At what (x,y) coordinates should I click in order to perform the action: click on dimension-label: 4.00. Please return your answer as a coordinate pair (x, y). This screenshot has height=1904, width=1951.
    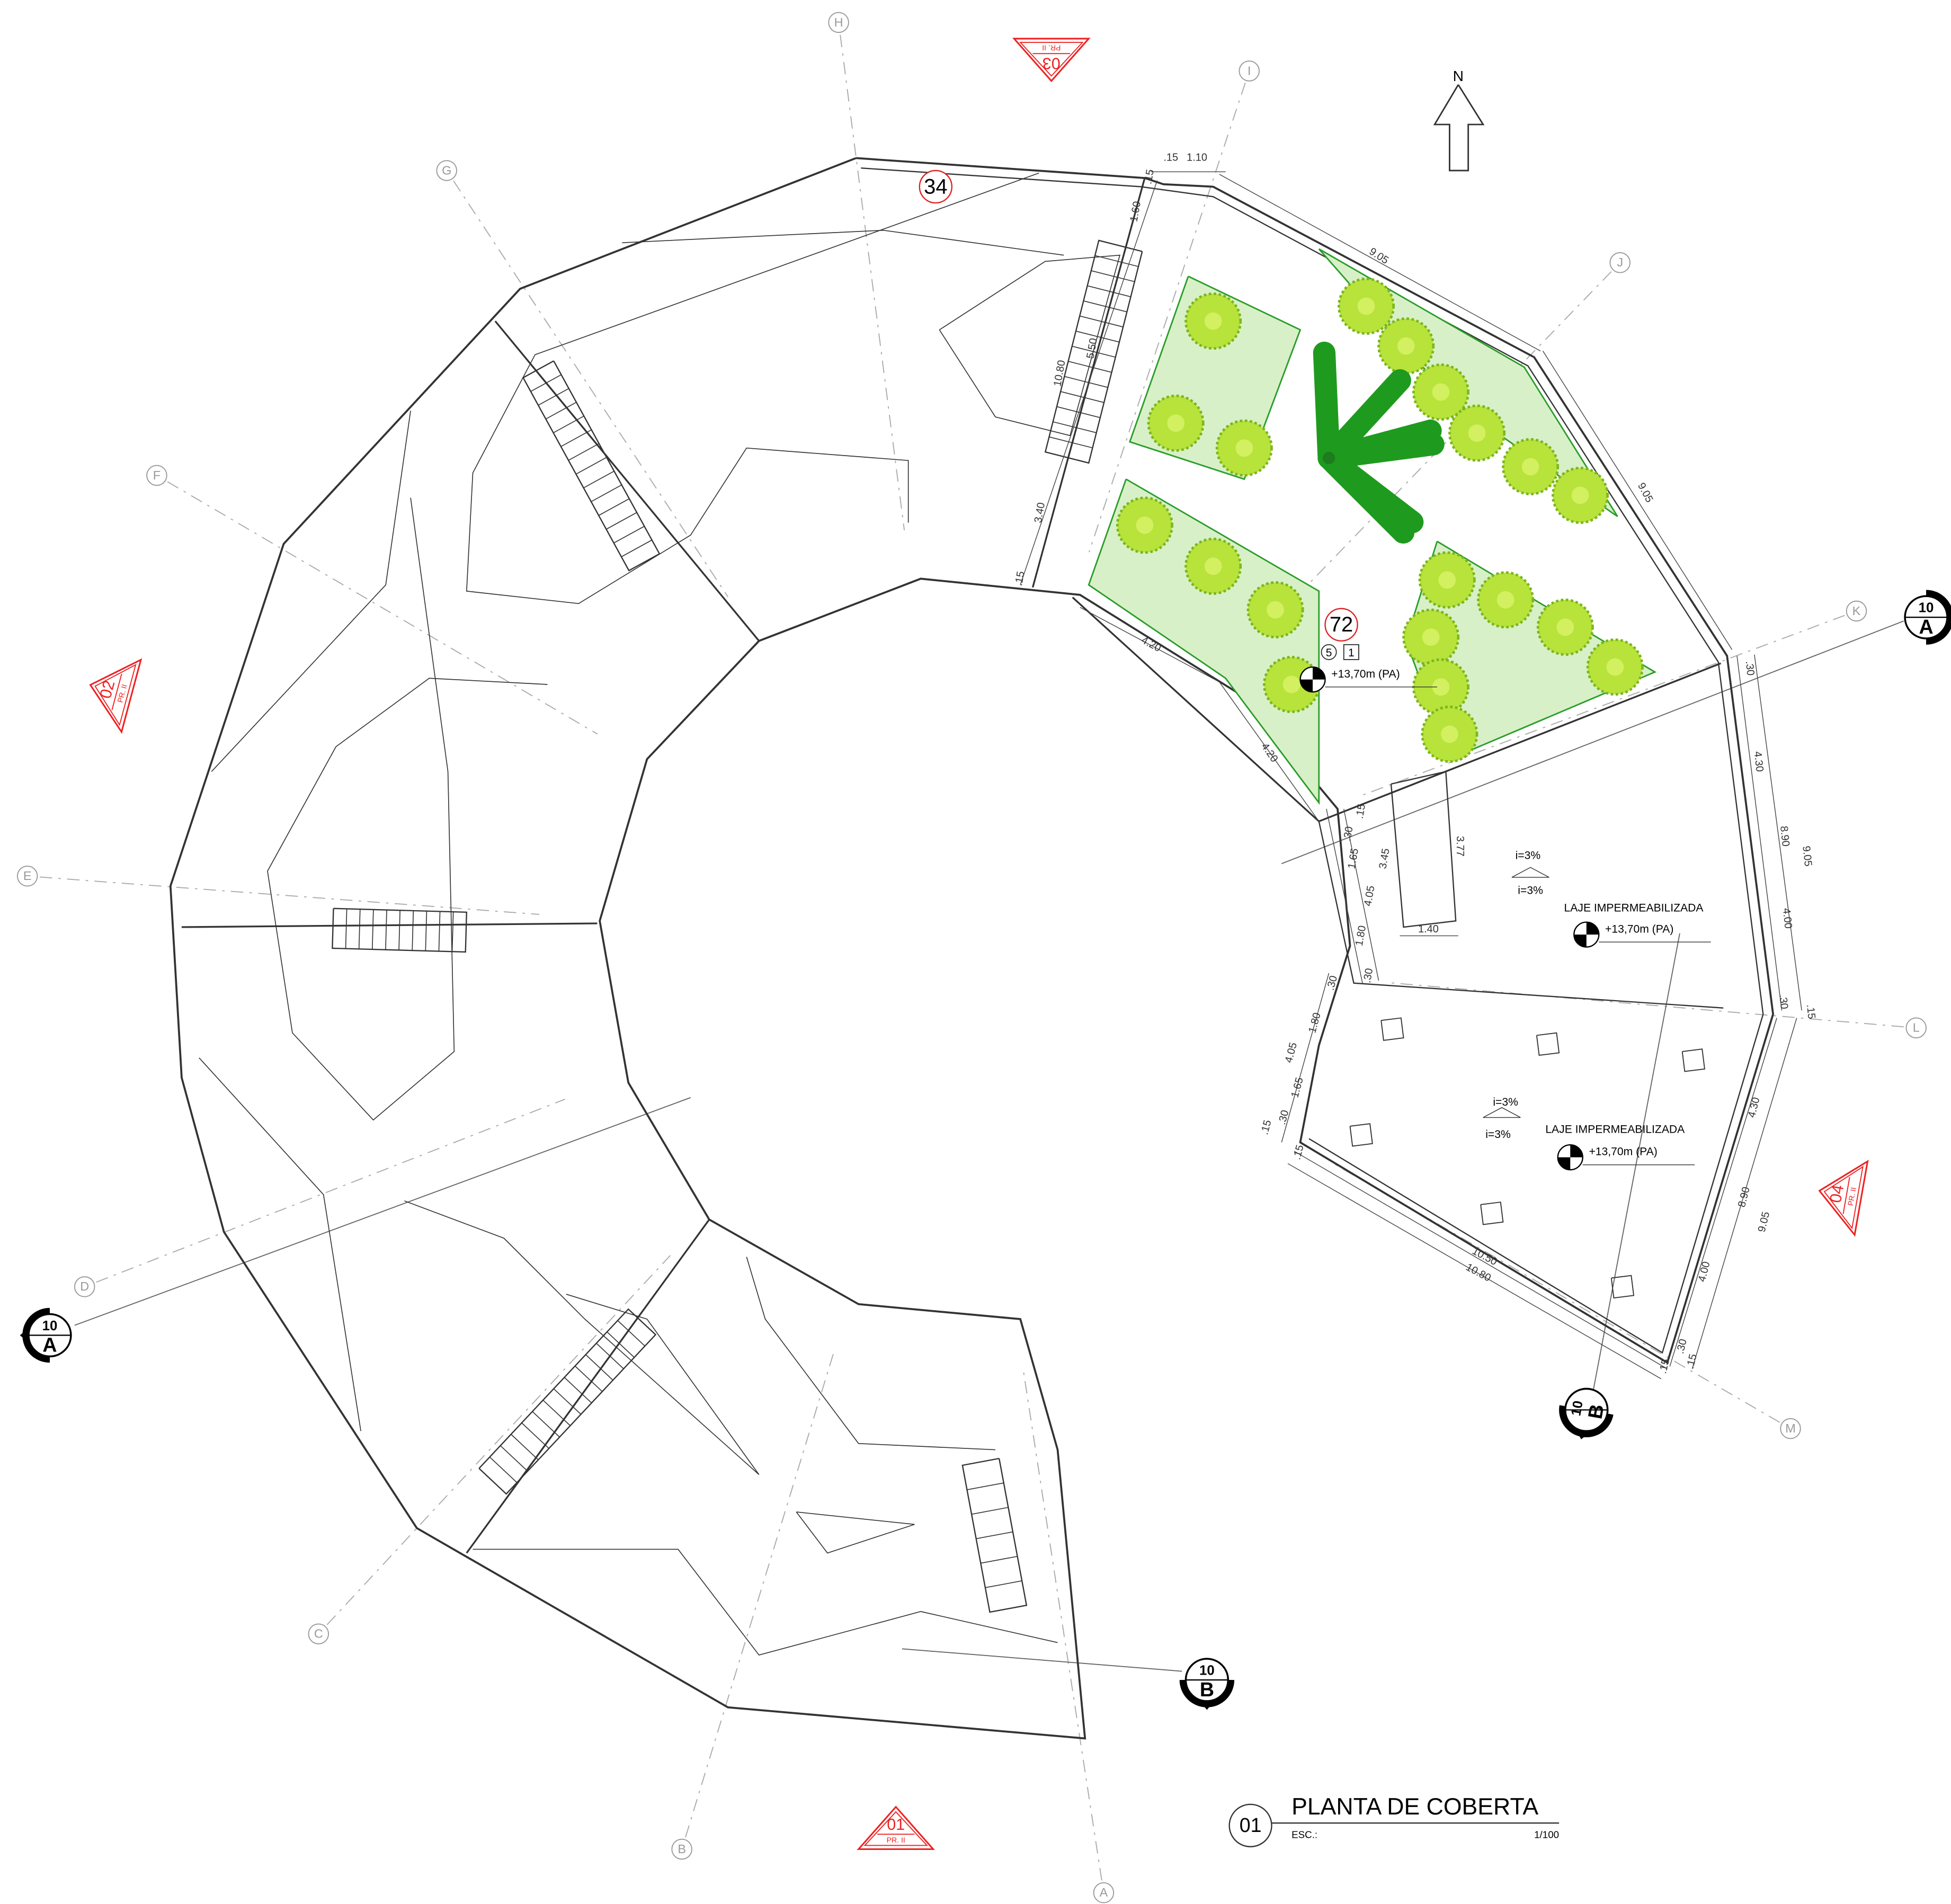
    Looking at the image, I should click on (1704, 1271).